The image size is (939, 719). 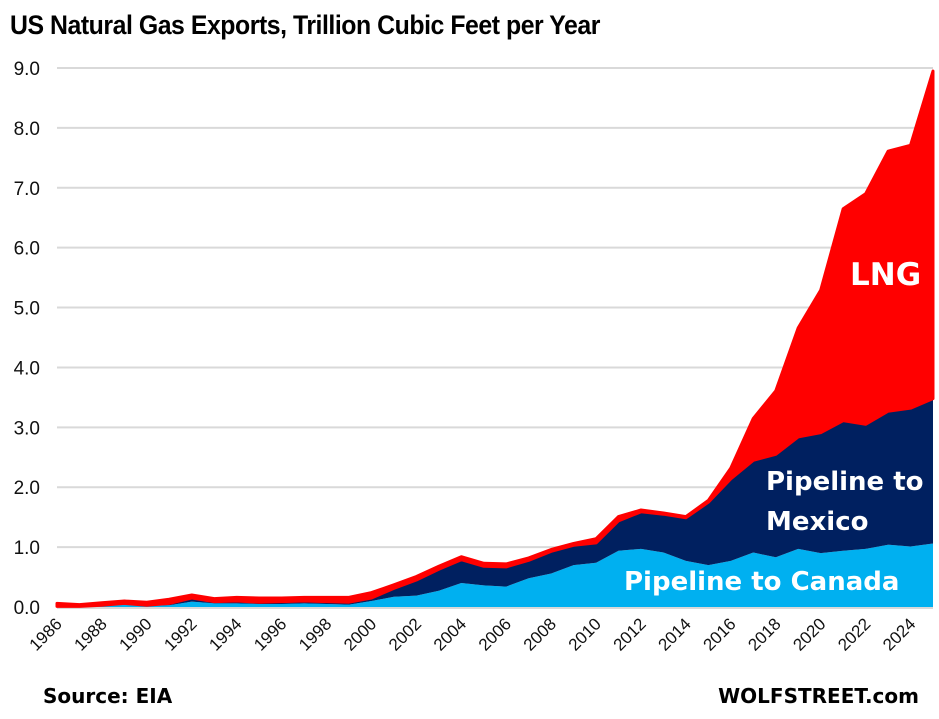 What do you see at coordinates (27, 368) in the screenshot?
I see `y-tick-label: 4.0` at bounding box center [27, 368].